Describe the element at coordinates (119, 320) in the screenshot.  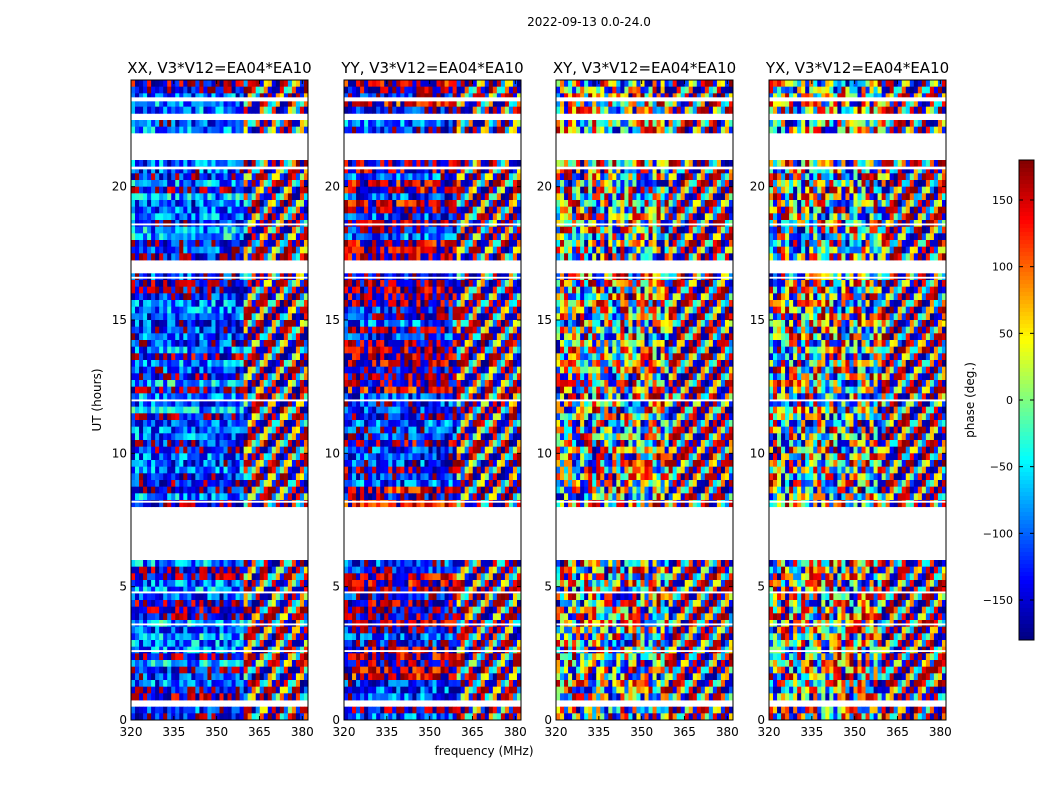
I see `y-tick-label: 15` at that location.